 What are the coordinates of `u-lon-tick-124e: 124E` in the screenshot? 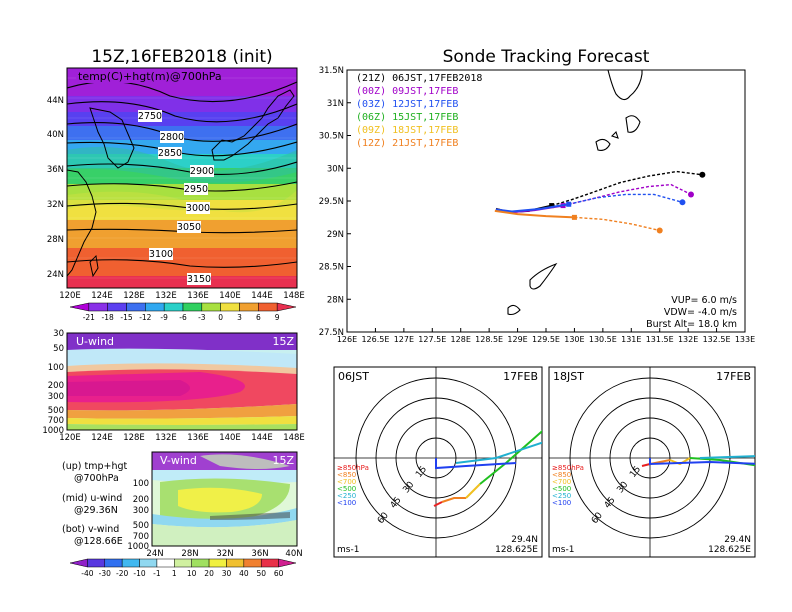 It's located at (102, 438).